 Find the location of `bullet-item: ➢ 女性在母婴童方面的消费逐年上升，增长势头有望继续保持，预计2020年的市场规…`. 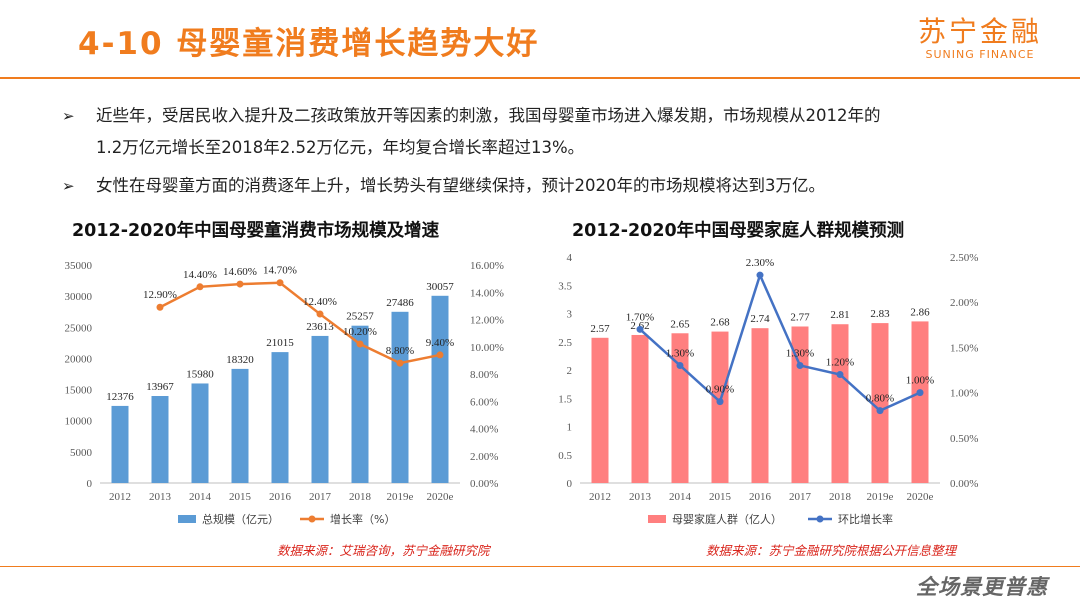

bullet-item: ➢ 女性在母婴童方面的消费逐年上升，增长势头有望继续保持，预计2020年的市场规… is located at coordinates (542, 186).